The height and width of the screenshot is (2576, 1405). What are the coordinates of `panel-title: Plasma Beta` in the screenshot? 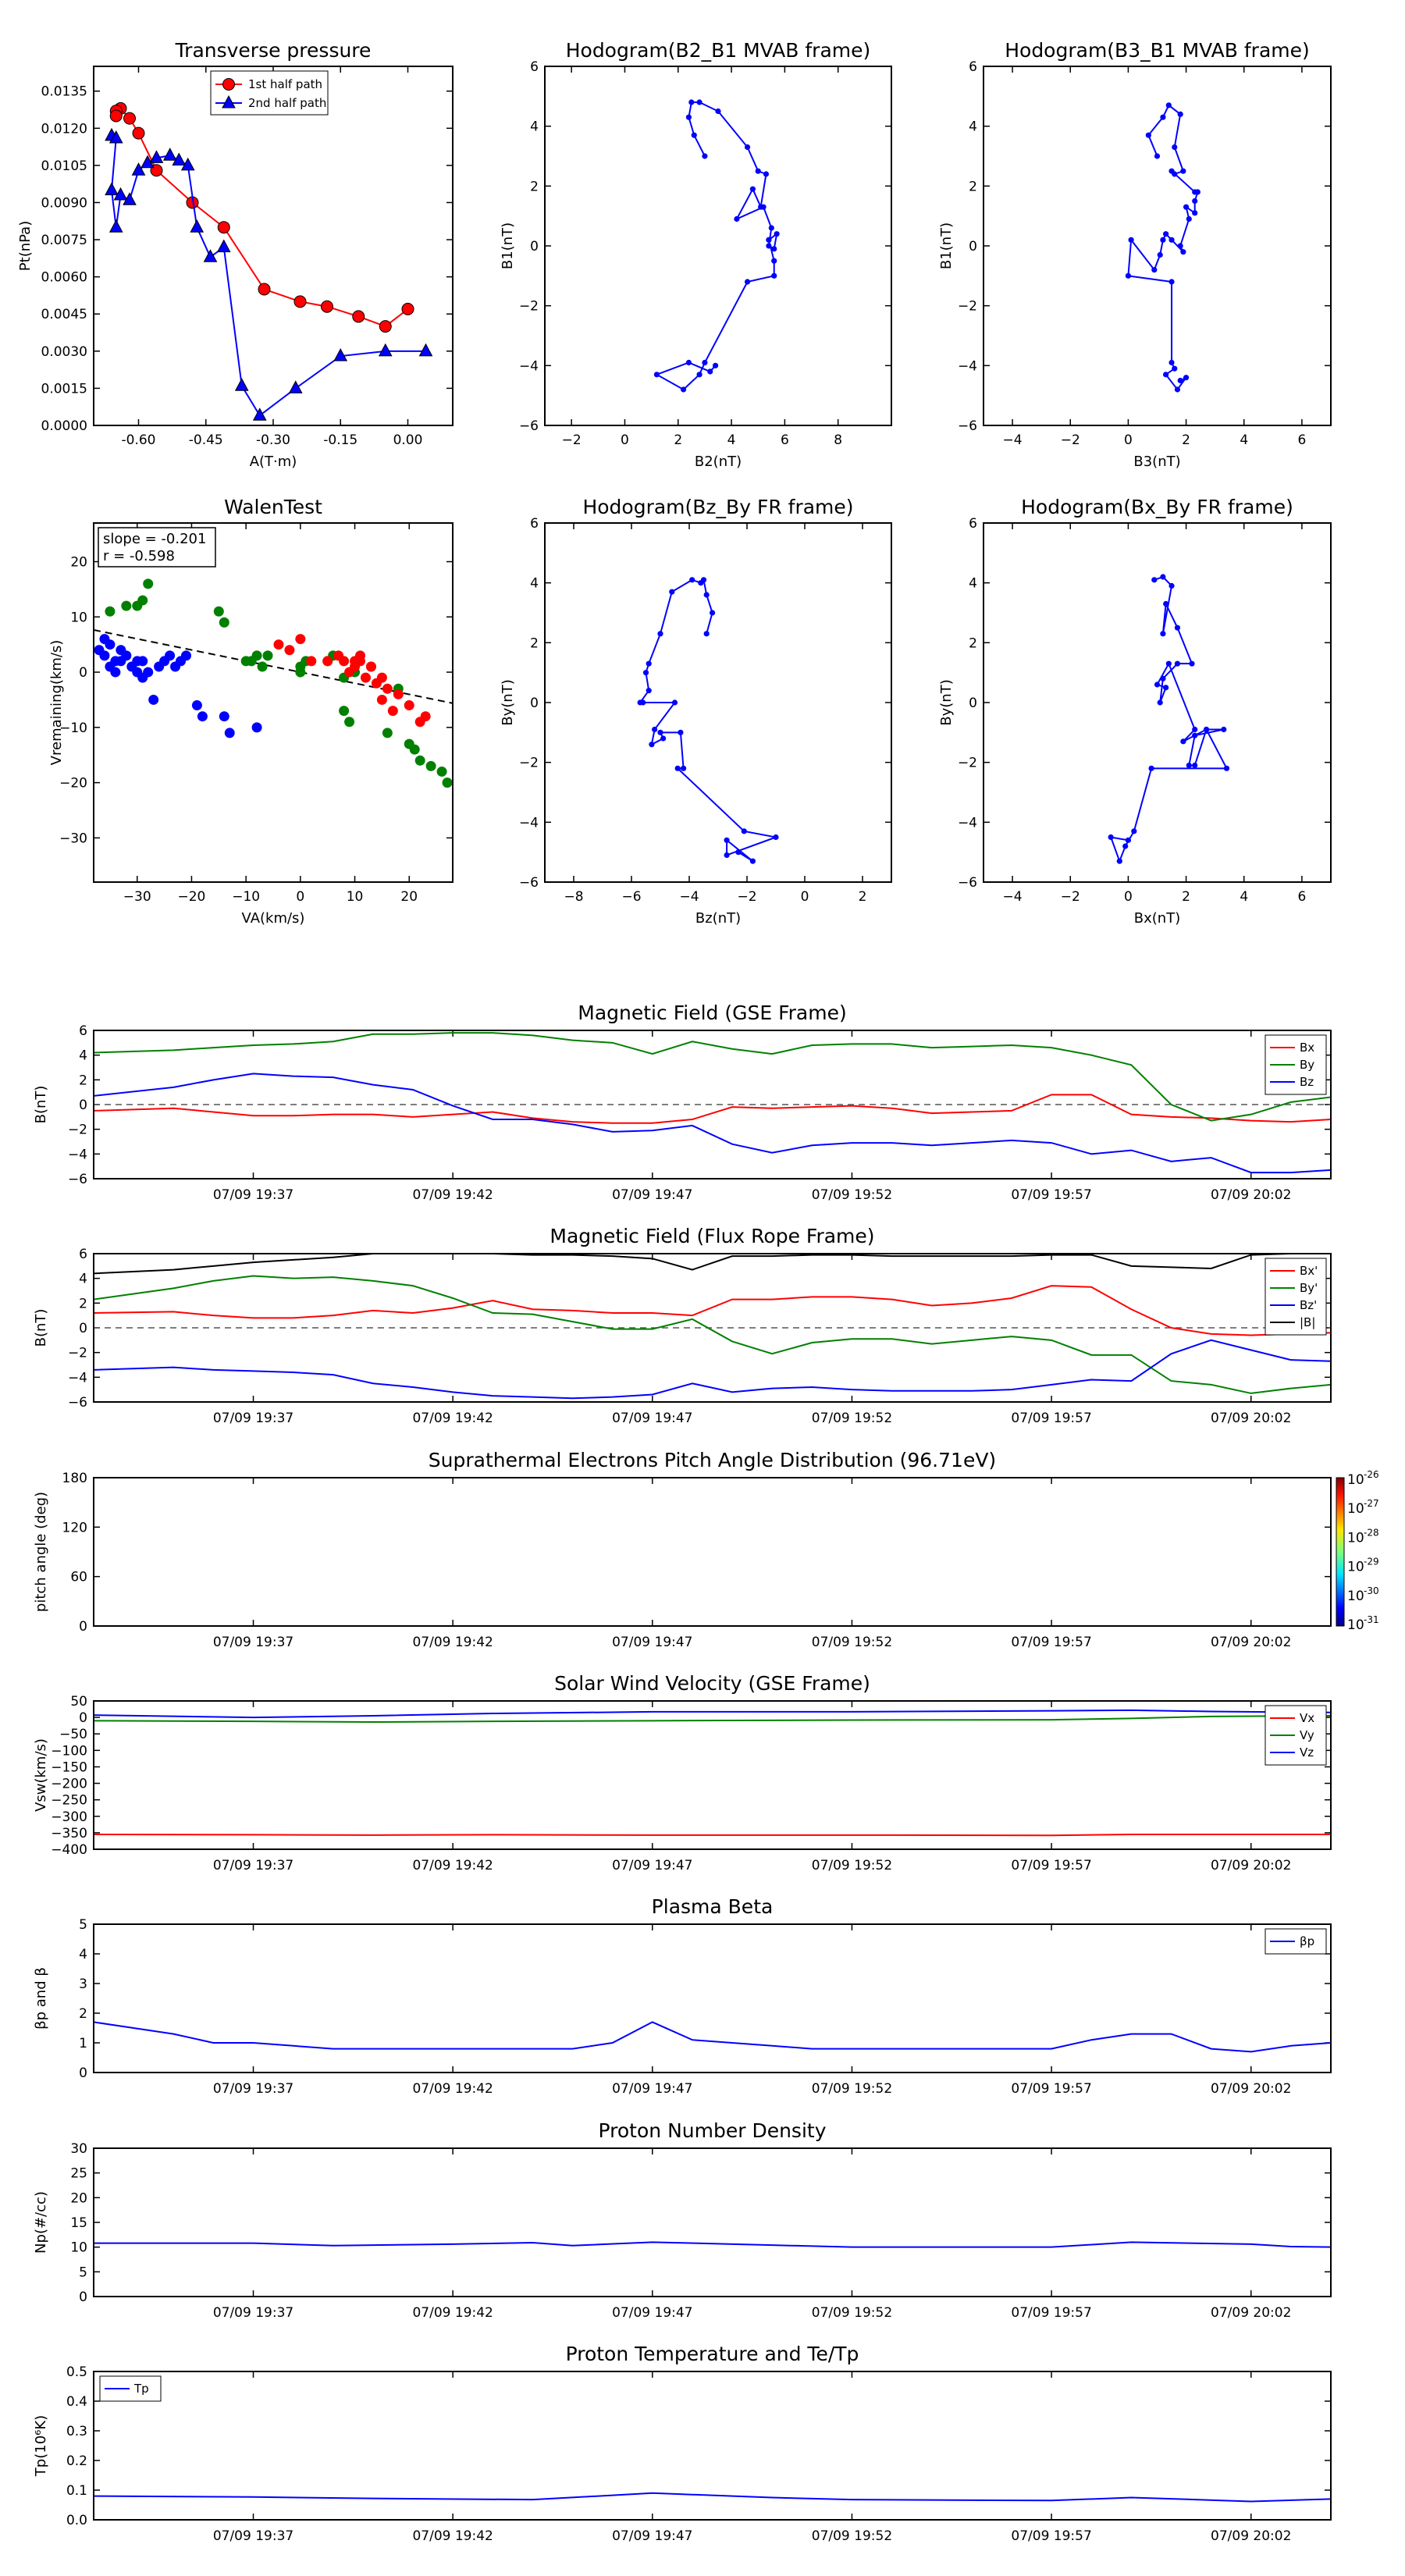 It's located at (713, 1906).